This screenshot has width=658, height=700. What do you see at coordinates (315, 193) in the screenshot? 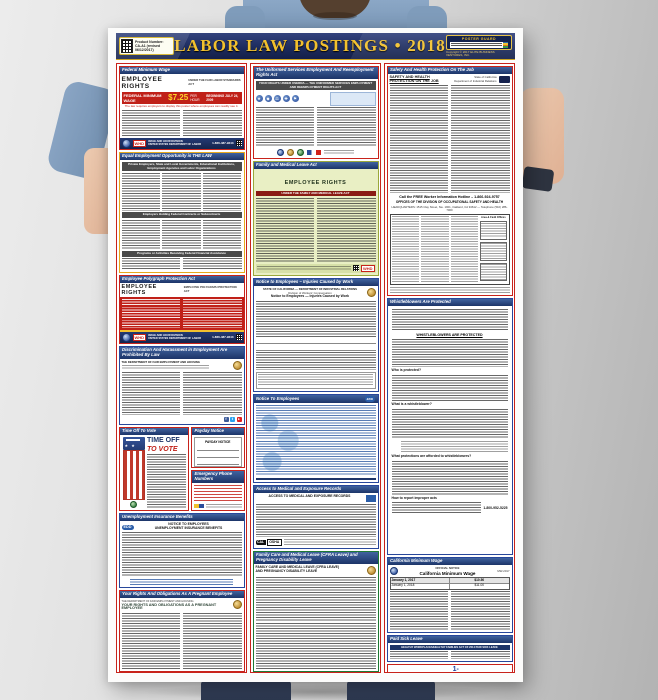
I see `fmla-subheadline: UNDER THE FAMILY AND MEDICAL LEAVE ACT` at bounding box center [315, 193].